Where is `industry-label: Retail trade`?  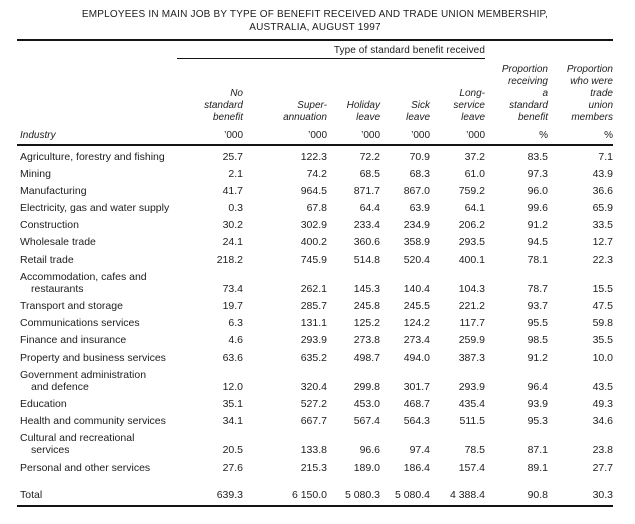 industry-label: Retail trade is located at coordinates (47, 259).